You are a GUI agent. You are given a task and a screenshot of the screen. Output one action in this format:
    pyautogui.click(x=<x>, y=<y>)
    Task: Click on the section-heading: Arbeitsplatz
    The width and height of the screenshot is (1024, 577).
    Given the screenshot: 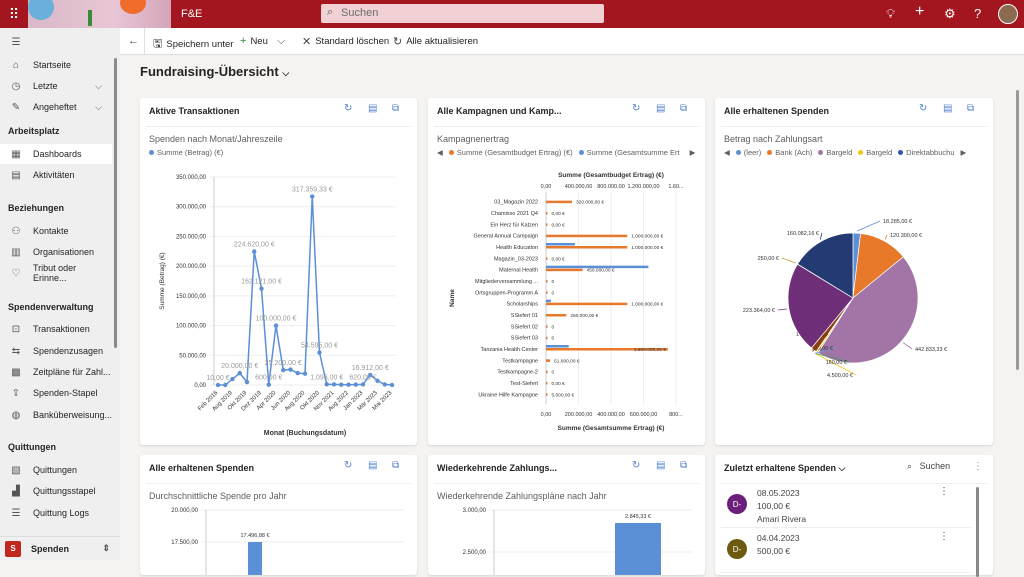 What is the action you would take?
    pyautogui.click(x=34, y=131)
    